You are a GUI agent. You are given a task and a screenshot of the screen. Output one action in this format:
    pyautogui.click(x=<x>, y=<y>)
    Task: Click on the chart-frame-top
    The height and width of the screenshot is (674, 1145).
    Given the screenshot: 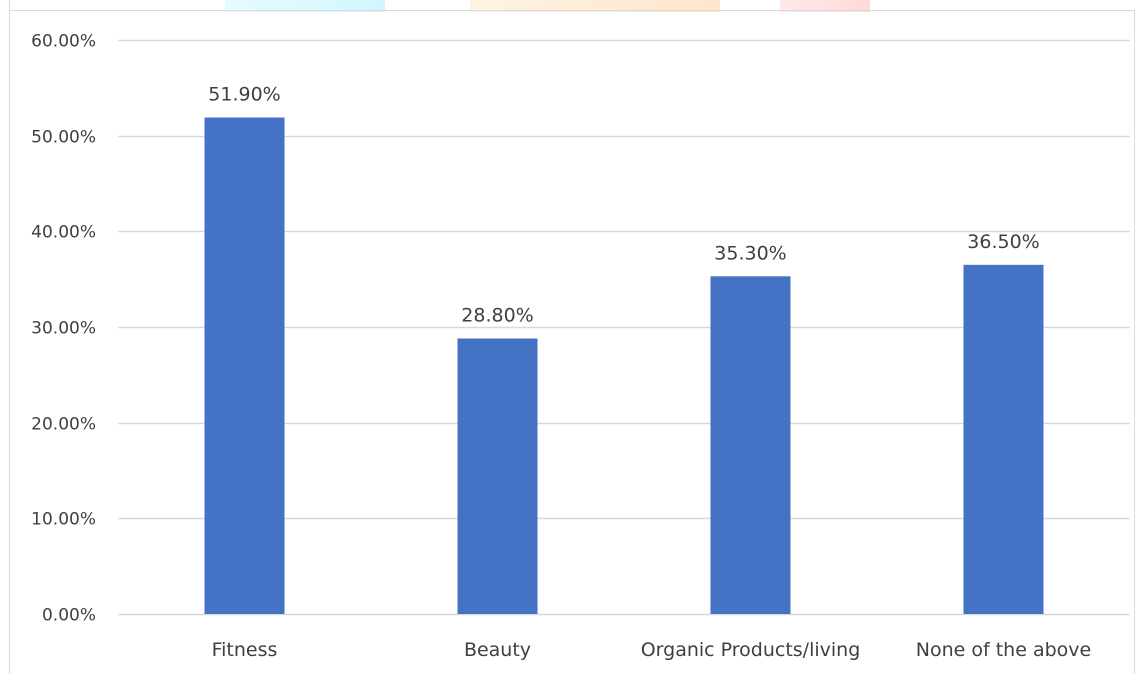 What is the action you would take?
    pyautogui.click(x=572, y=10)
    